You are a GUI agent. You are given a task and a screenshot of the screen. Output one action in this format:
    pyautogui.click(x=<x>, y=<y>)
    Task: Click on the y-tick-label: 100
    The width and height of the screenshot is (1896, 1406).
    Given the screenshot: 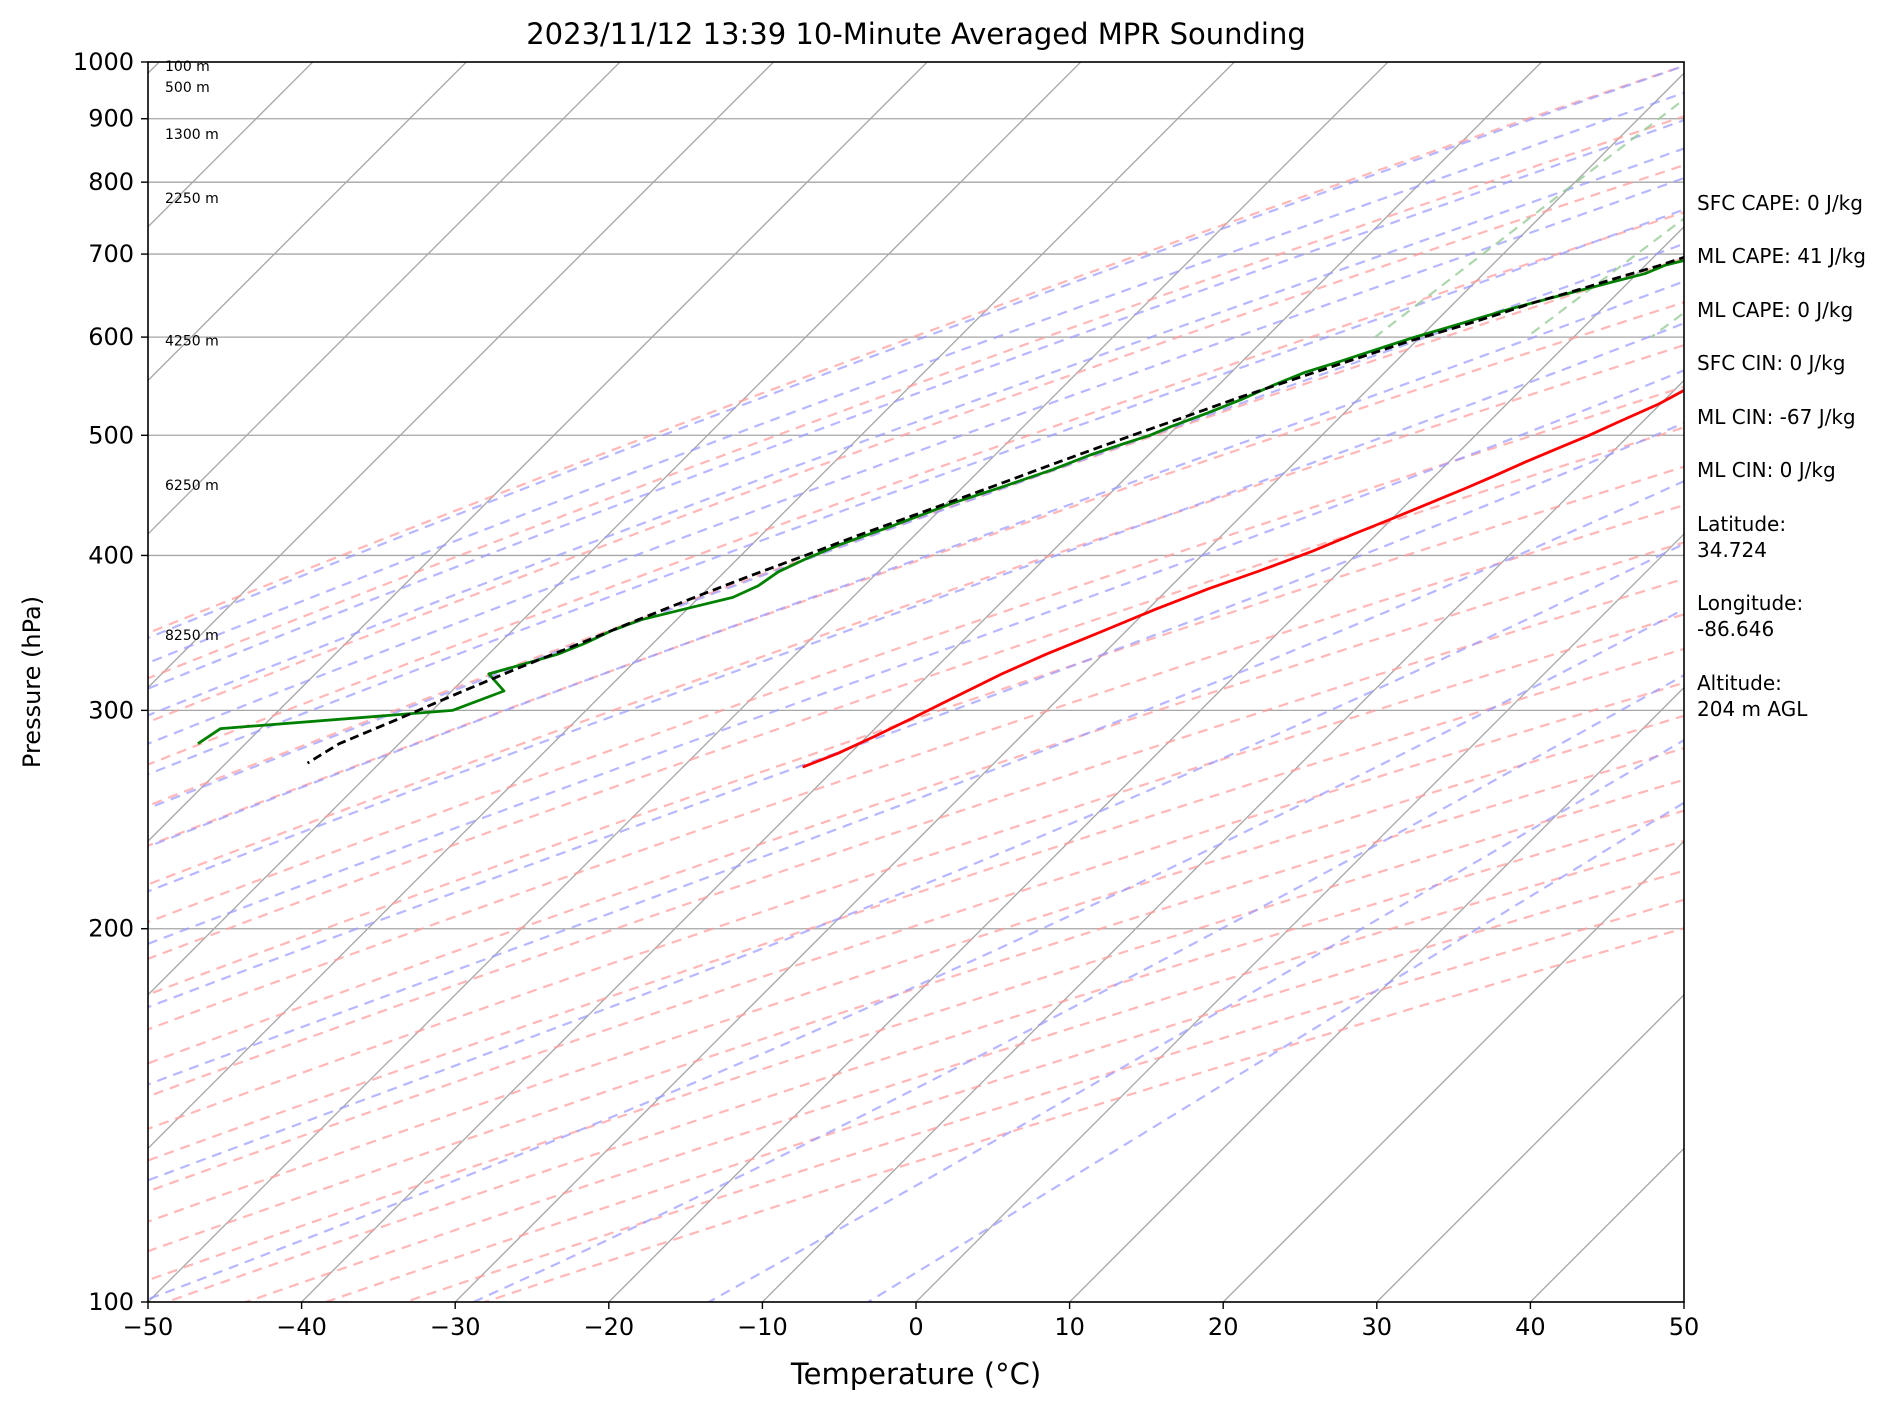 What is the action you would take?
    pyautogui.click(x=111, y=1302)
    